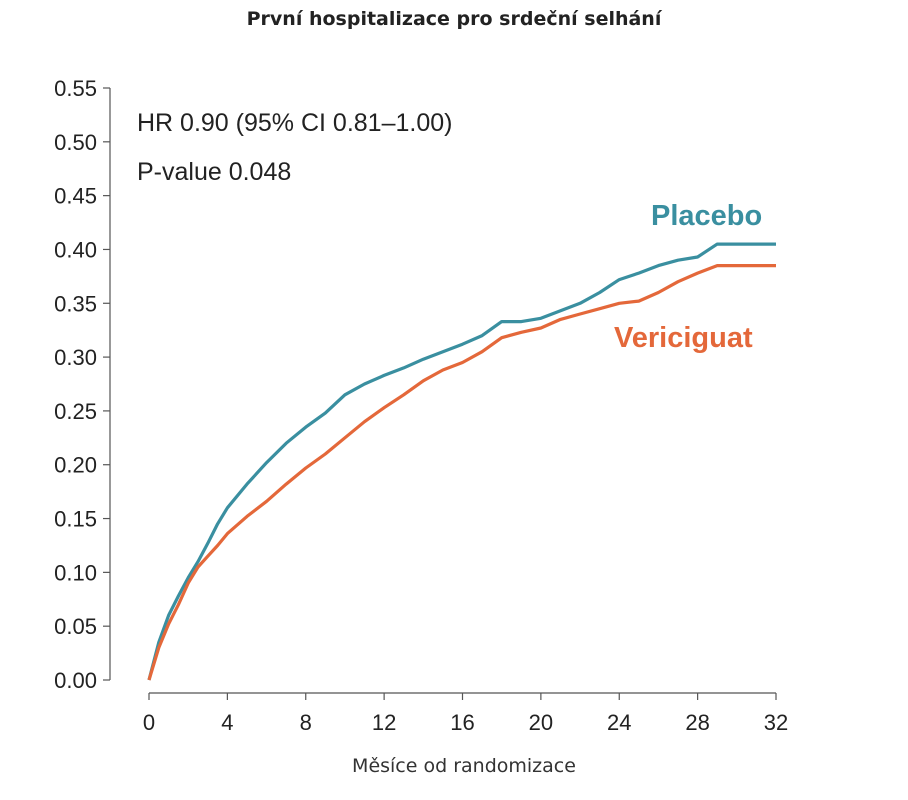 Image resolution: width=908 pixels, height=800 pixels. I want to click on x-tick-label: 28, so click(697, 722).